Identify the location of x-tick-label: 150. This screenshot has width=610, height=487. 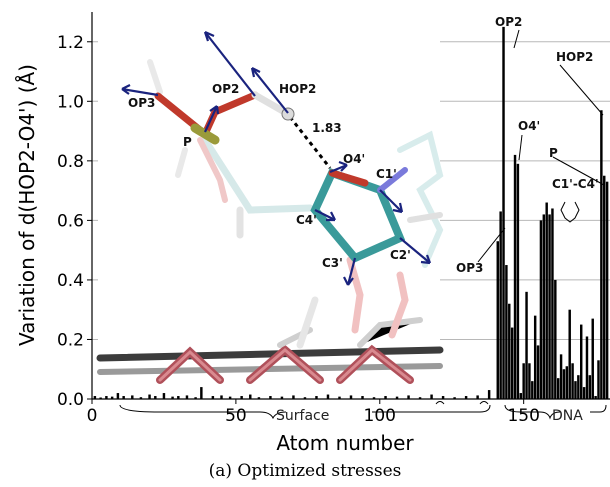
(523, 416).